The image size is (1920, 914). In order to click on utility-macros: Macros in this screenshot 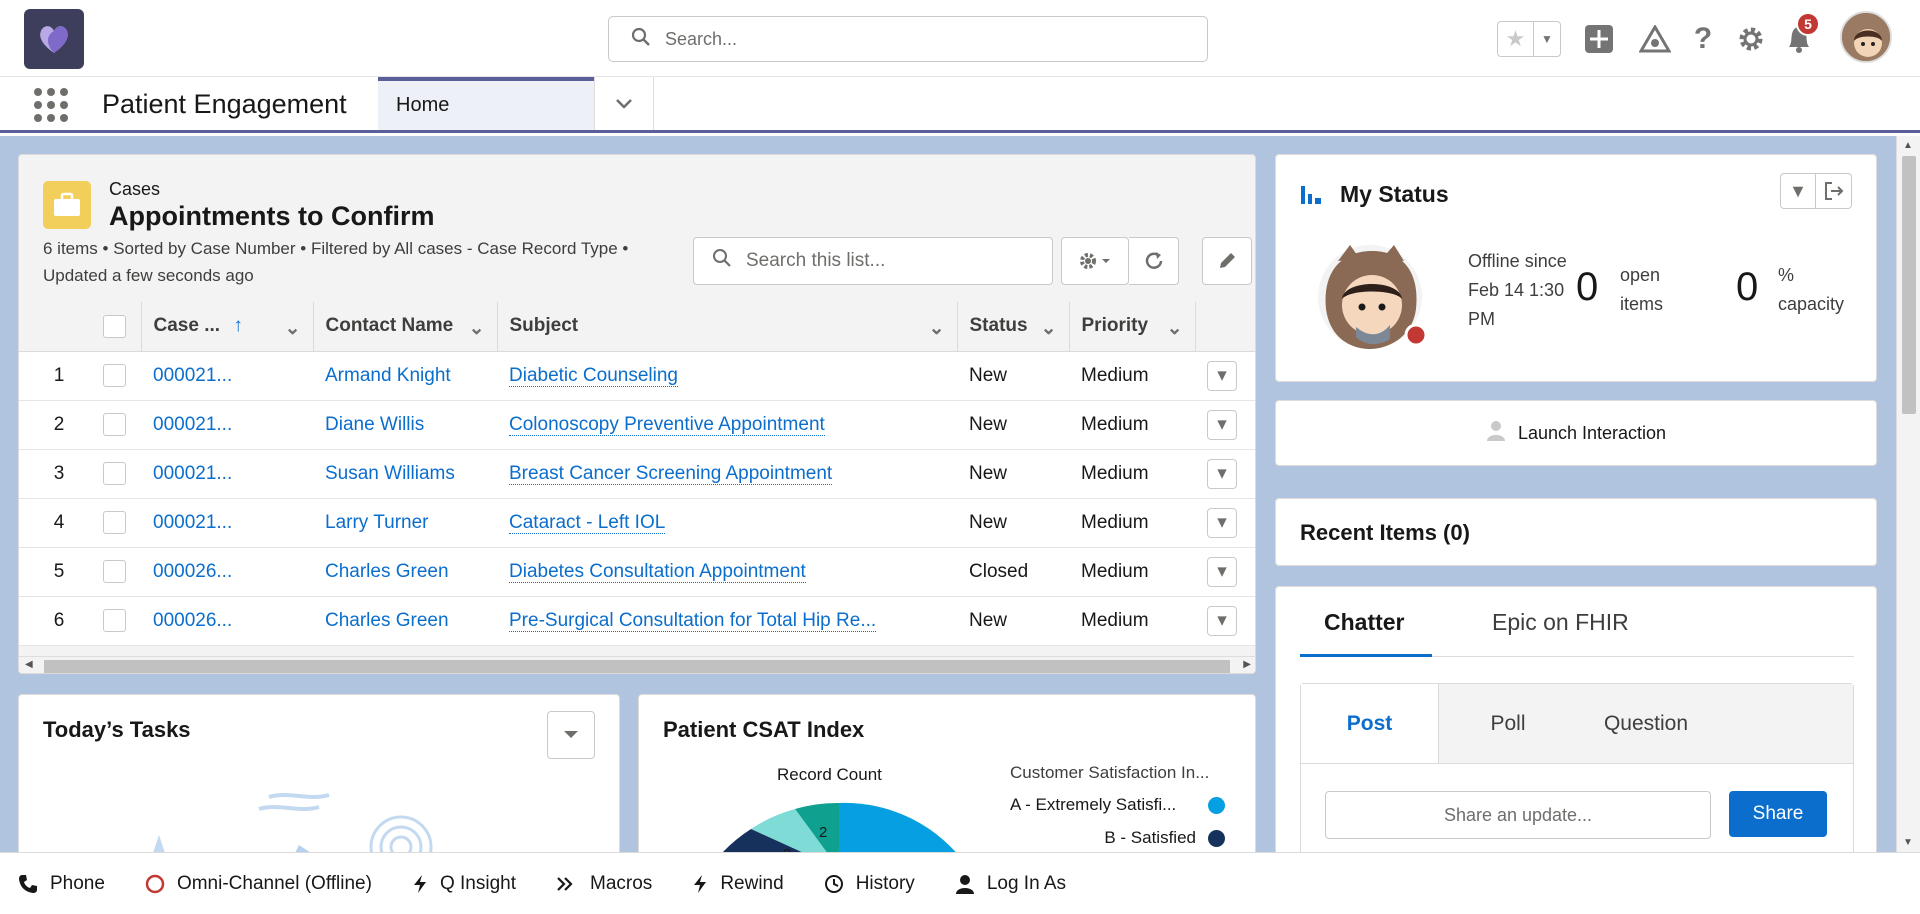, I will do `click(604, 884)`.